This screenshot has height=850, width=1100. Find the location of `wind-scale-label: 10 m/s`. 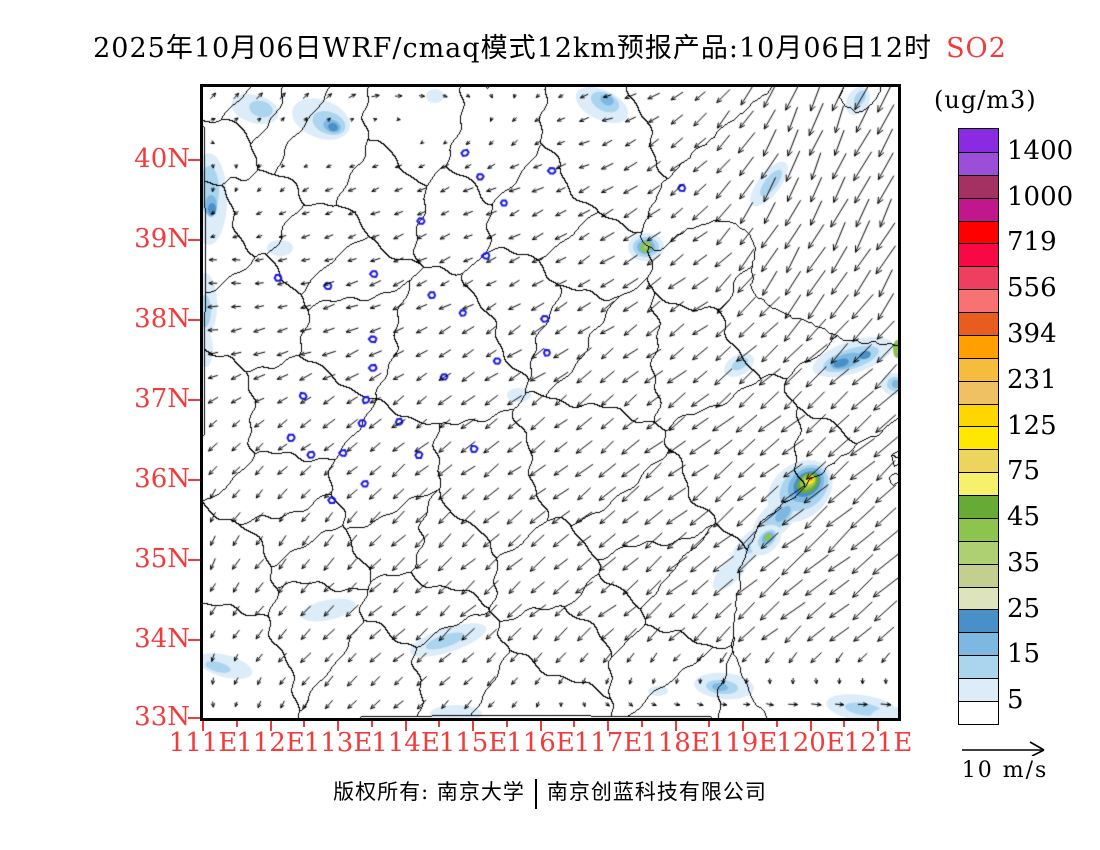

wind-scale-label: 10 m/s is located at coordinates (1005, 770).